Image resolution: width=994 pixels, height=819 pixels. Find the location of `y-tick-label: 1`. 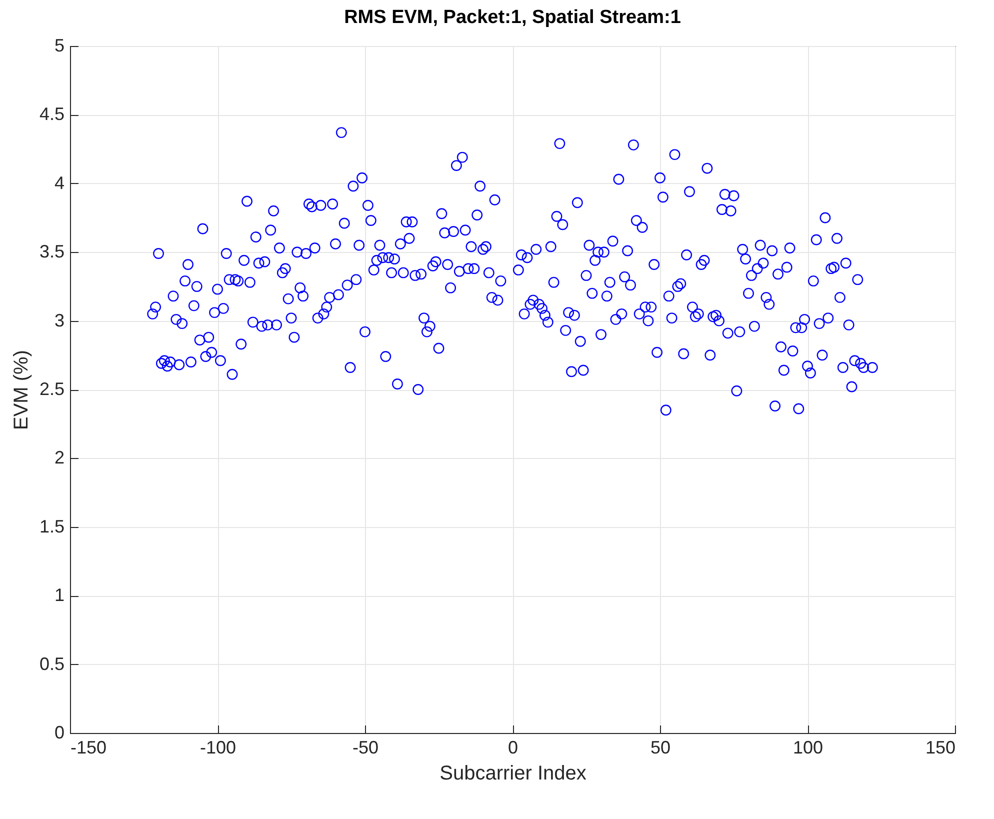

y-tick-label: 1 is located at coordinates (59, 595).